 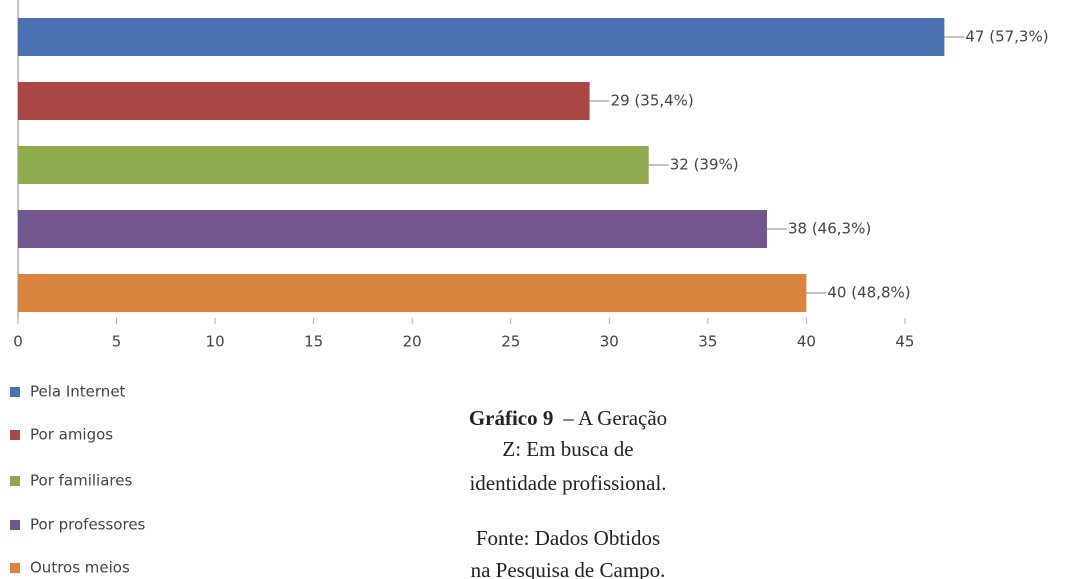 I want to click on x-tick-label: 10, so click(x=215, y=342).